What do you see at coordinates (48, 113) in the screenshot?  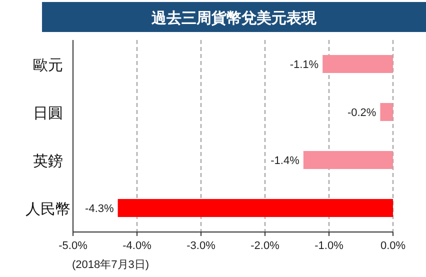 I see `y-tick-label: 日圓` at bounding box center [48, 113].